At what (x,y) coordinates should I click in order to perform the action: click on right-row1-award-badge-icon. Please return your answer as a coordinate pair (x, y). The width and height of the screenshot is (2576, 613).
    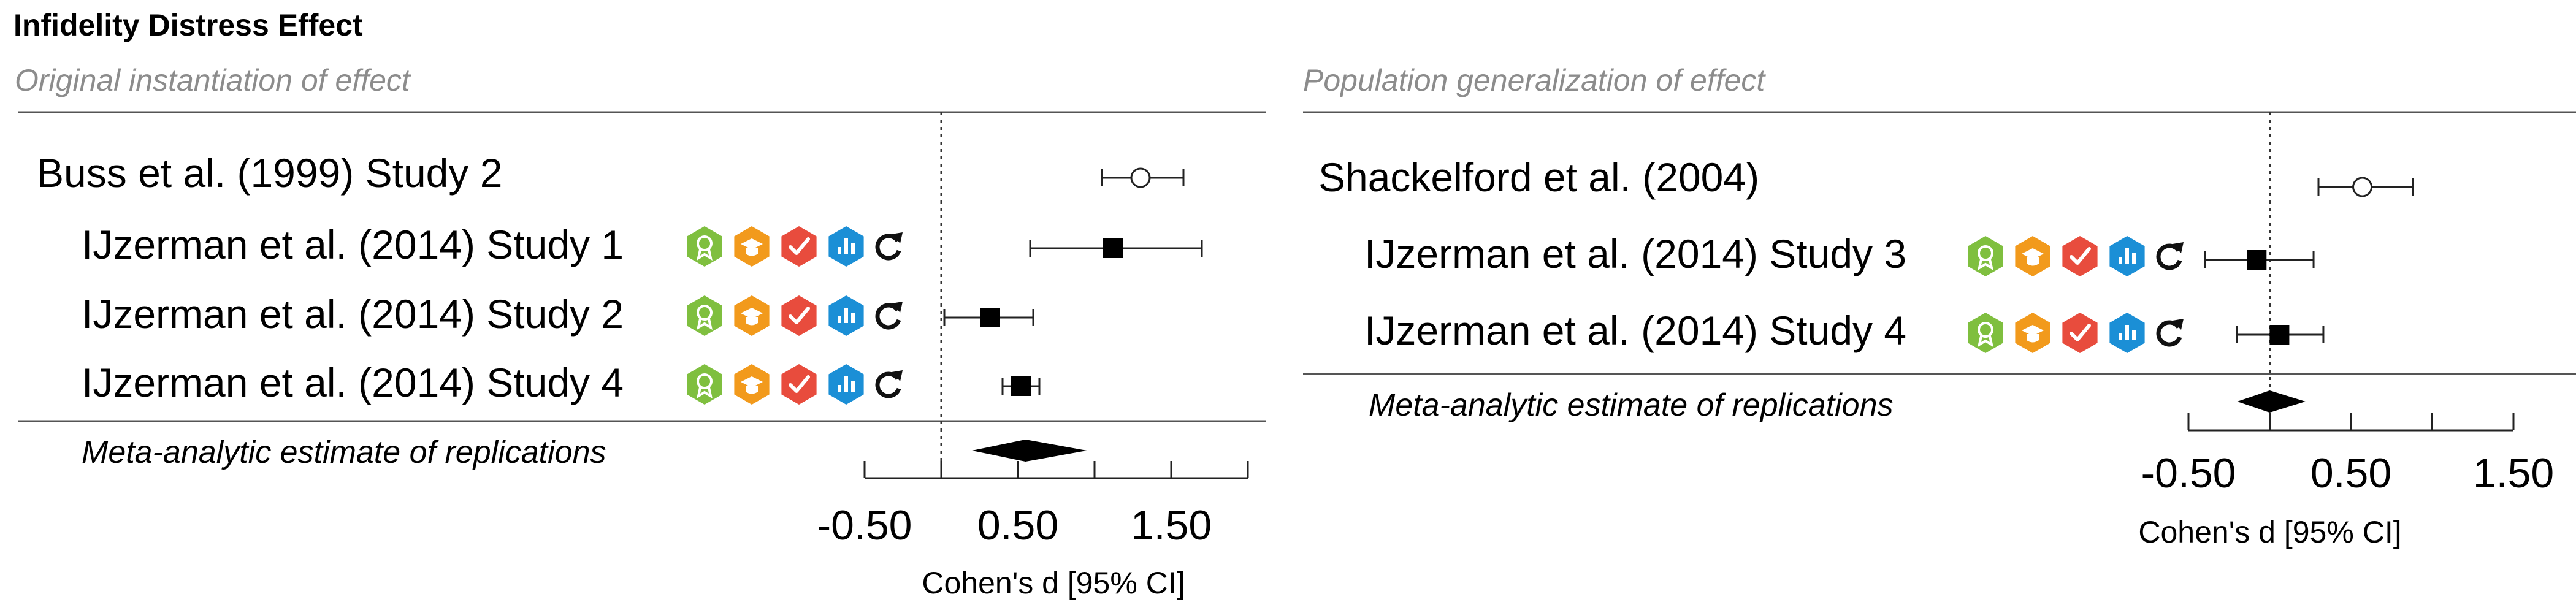
    Looking at the image, I should click on (1985, 256).